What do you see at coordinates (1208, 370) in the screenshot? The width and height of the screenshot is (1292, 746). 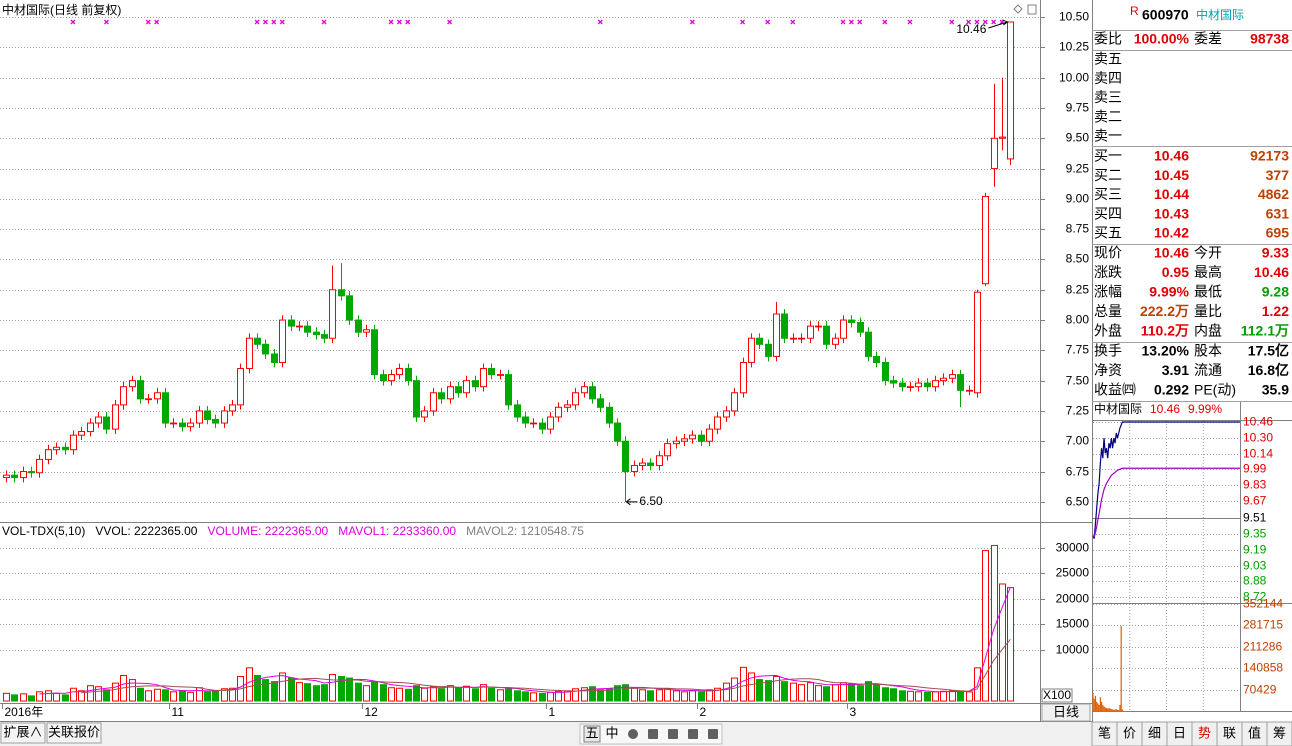 I see `field-label: 流通` at bounding box center [1208, 370].